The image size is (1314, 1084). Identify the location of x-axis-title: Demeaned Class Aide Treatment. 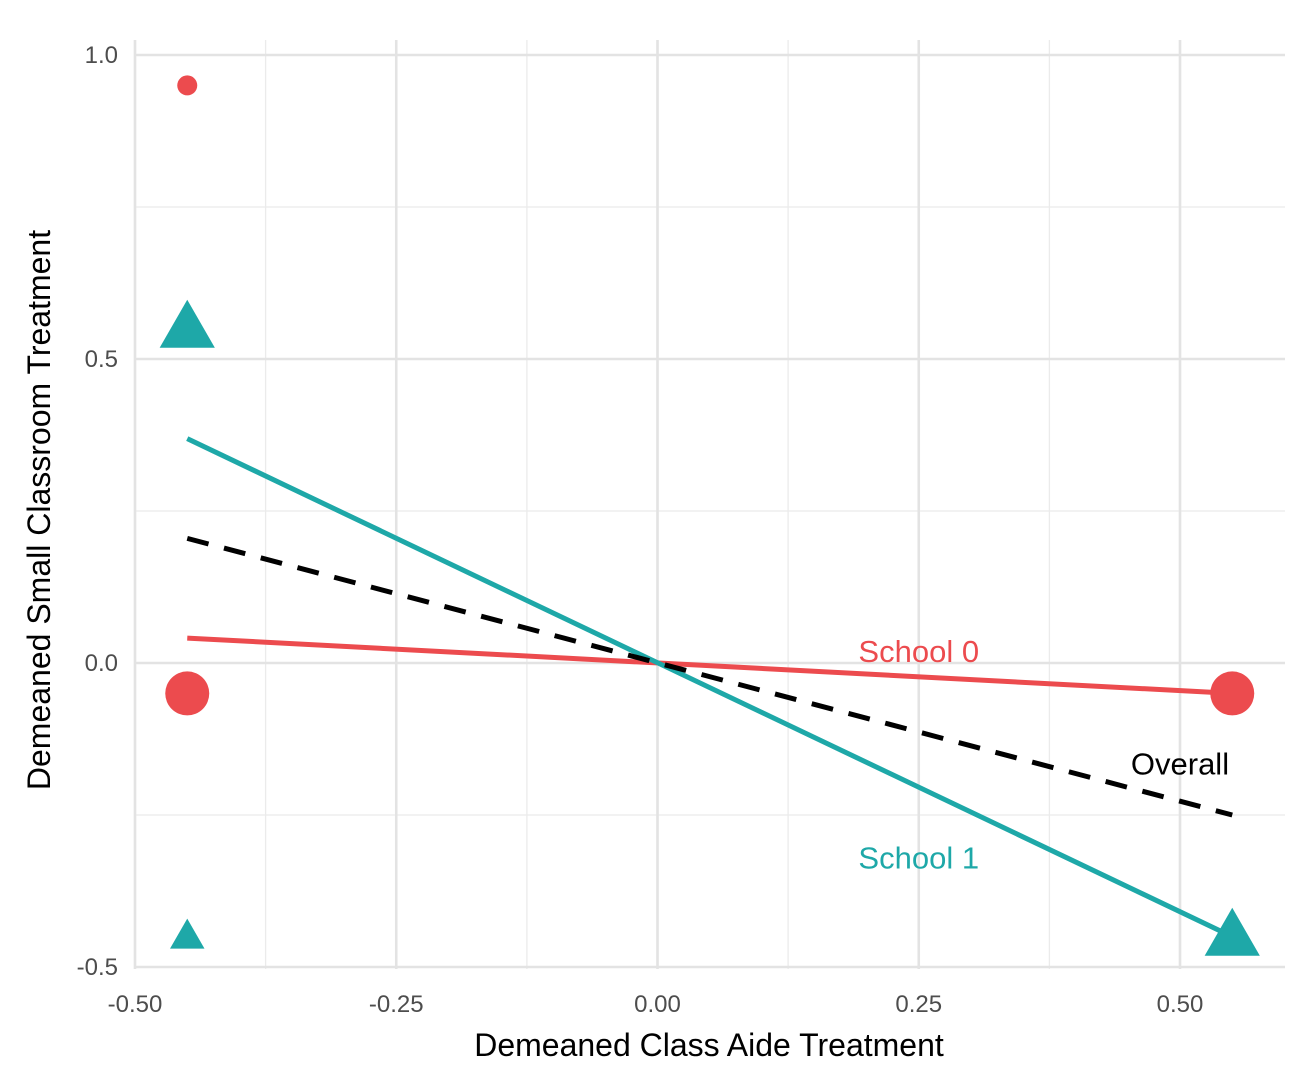
(709, 1045).